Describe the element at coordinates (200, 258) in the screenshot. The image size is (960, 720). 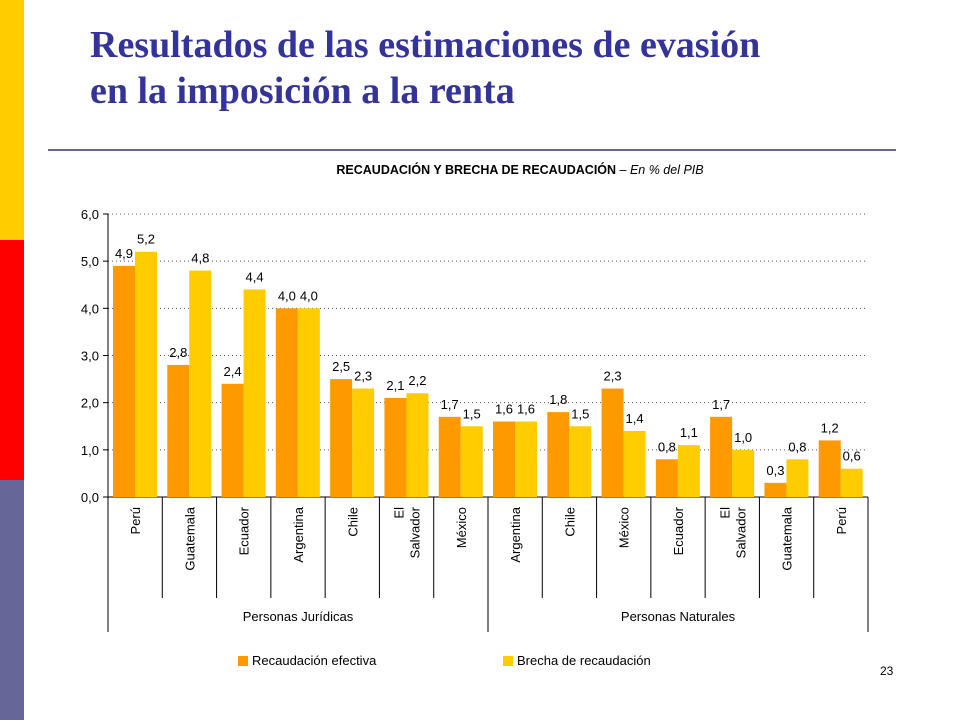
I see `data-label: 4,8` at that location.